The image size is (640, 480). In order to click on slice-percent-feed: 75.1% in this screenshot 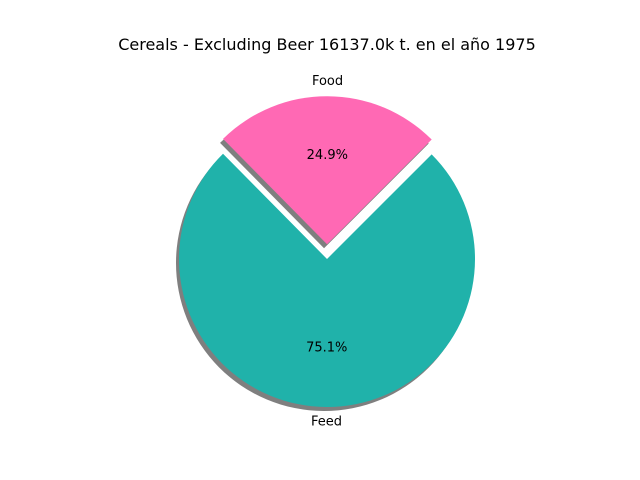, I will do `click(326, 347)`.